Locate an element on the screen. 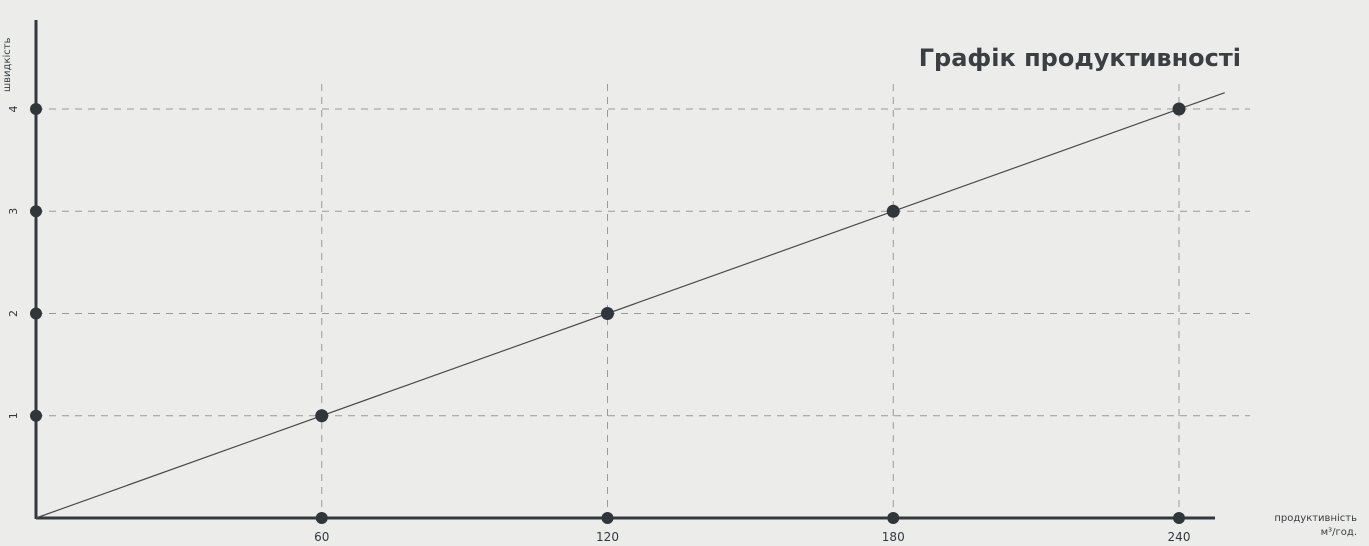  y-tick-label-2: 2 is located at coordinates (13, 313).